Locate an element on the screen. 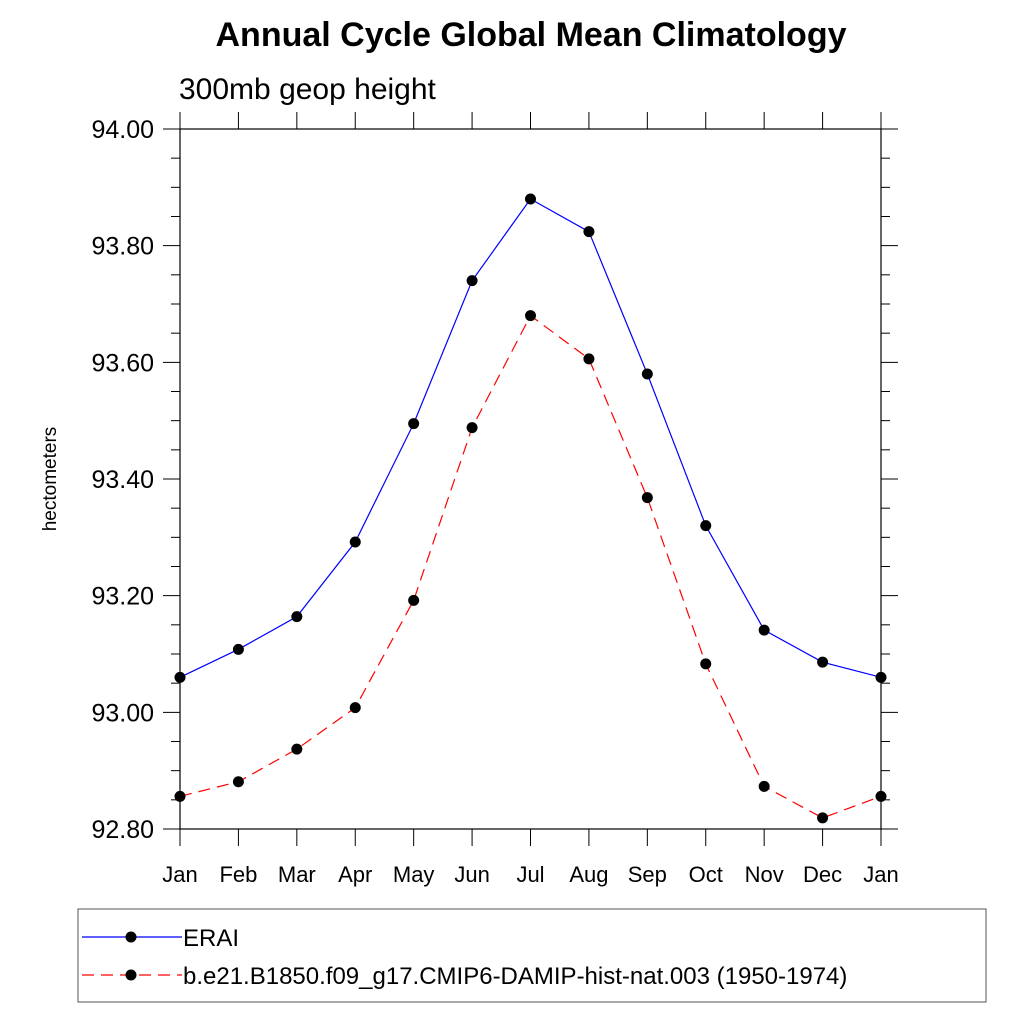 The height and width of the screenshot is (1024, 1024). y-tick-label: 93.60 is located at coordinates (122, 363).